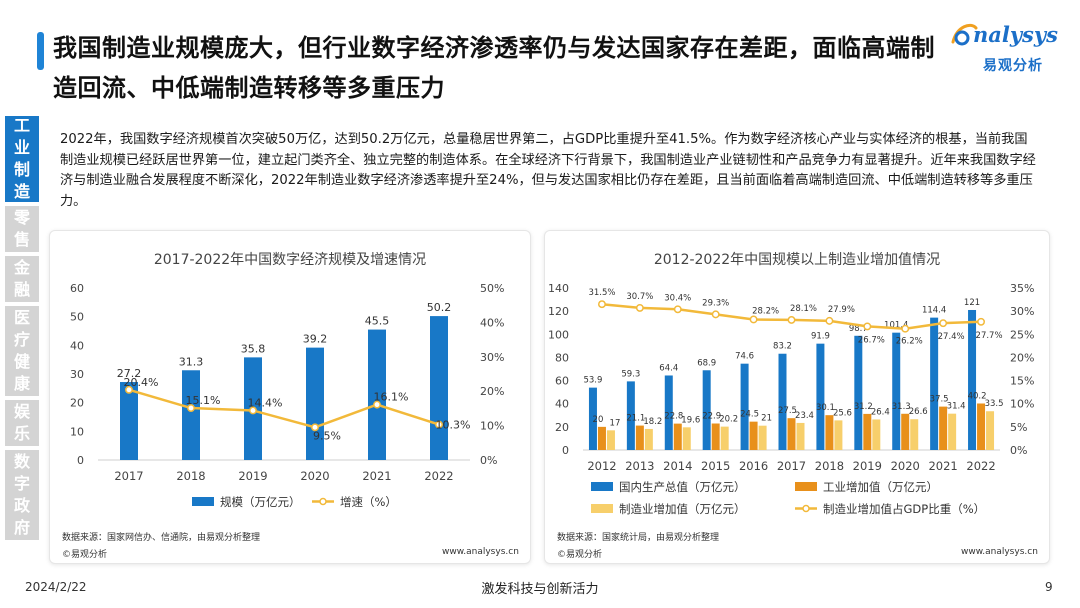 The height and width of the screenshot is (608, 1080). What do you see at coordinates (749, 415) in the screenshot?
I see `bar-data-label: 24.5` at bounding box center [749, 415].